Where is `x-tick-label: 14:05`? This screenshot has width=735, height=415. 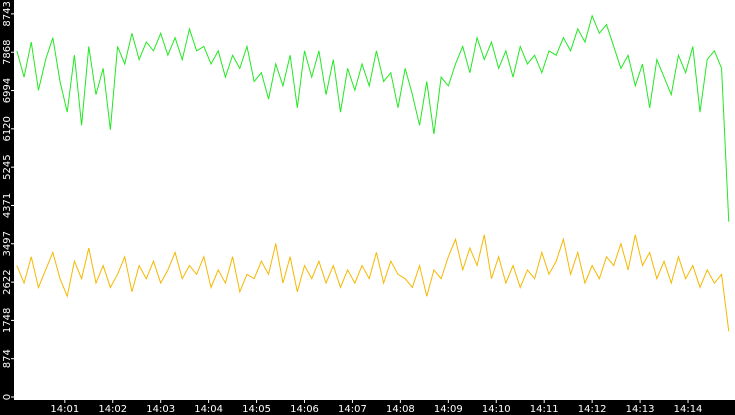
x-tick-label: 14:05 is located at coordinates (256, 409).